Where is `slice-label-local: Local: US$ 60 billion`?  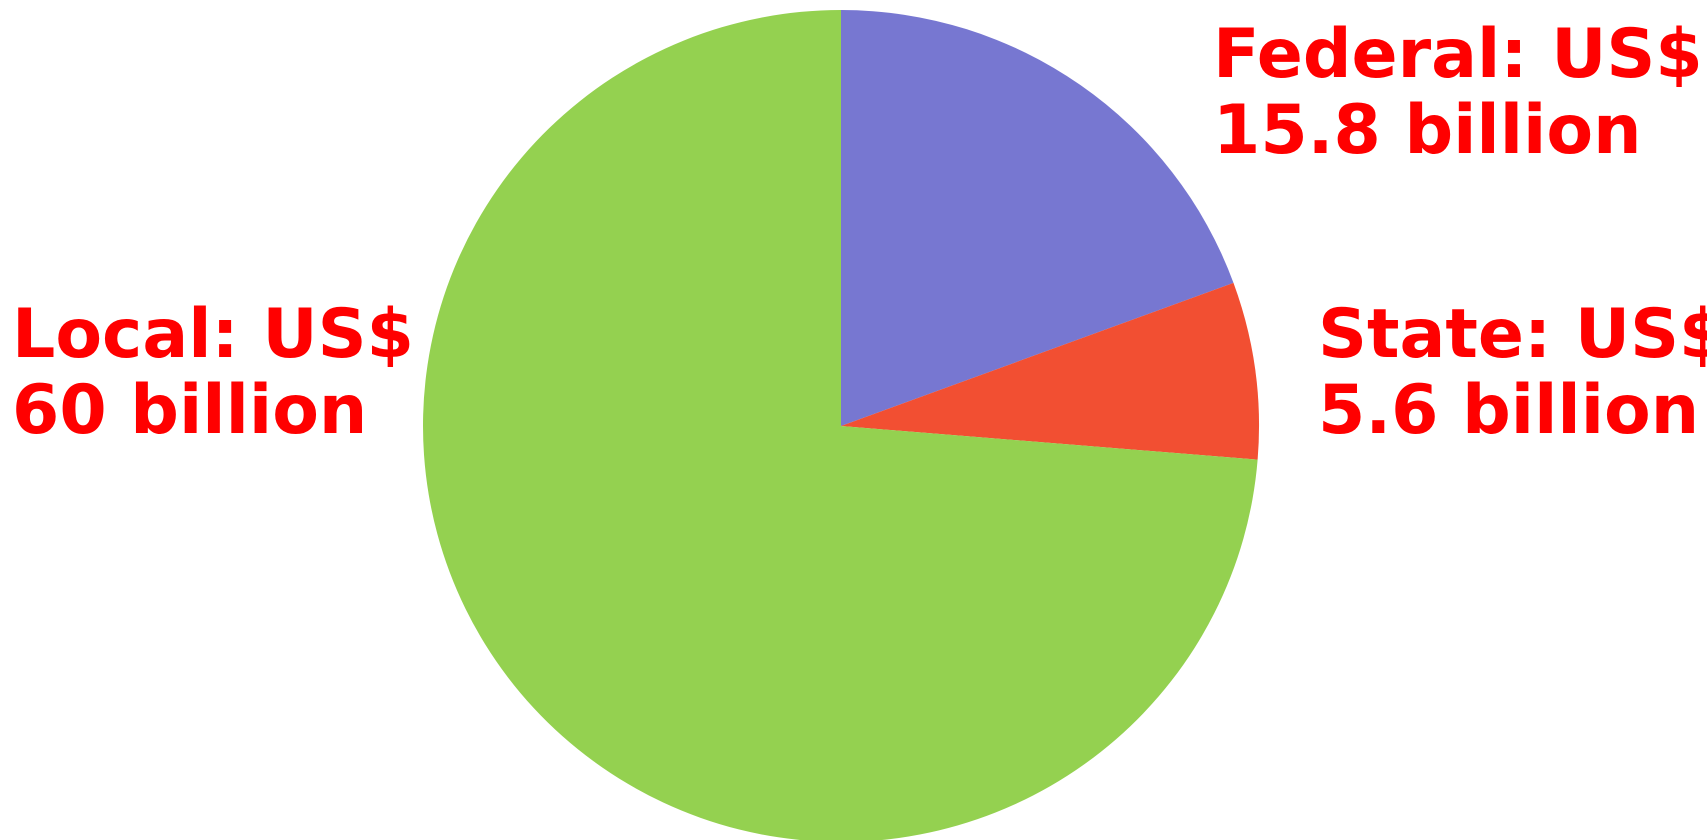 slice-label-local: Local: US$ 60 billion is located at coordinates (225, 372).